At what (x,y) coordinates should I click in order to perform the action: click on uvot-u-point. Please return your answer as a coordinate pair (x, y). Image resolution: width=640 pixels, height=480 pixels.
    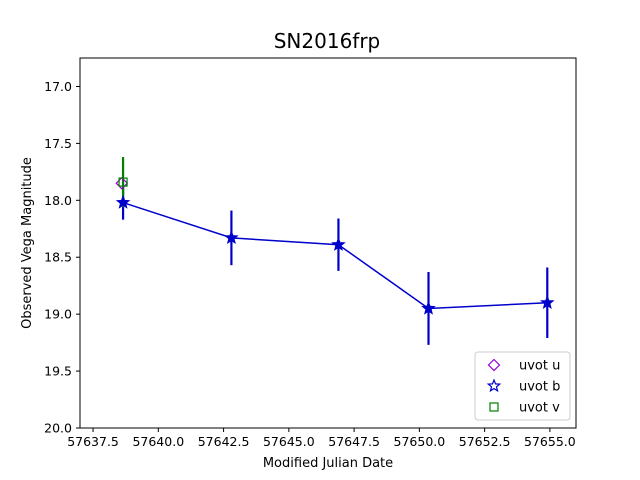
    Looking at the image, I should click on (122, 183).